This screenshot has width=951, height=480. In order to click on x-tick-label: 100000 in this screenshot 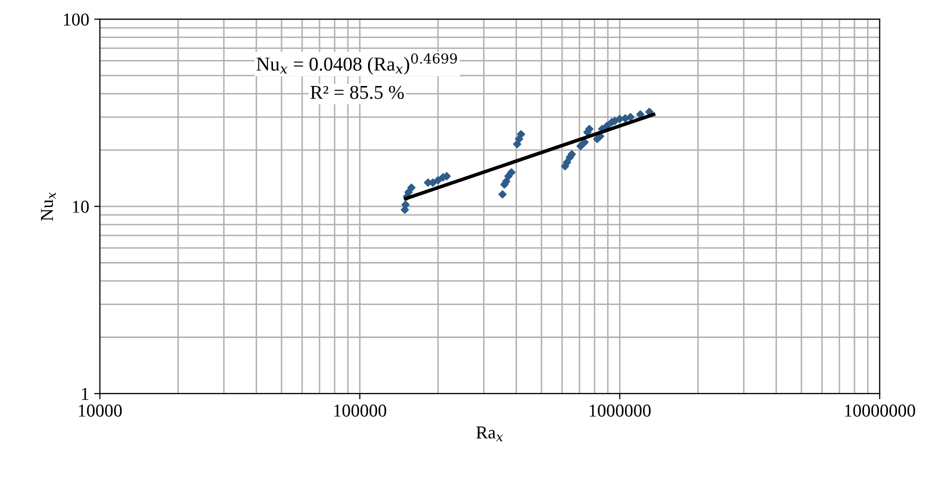, I will do `click(360, 410)`.